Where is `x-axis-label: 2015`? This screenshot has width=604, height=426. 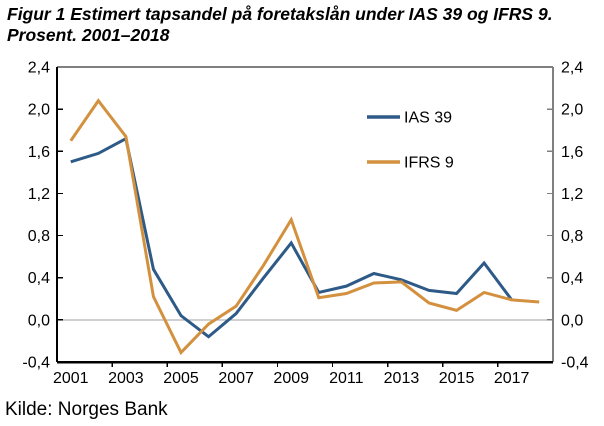
x-axis-label: 2015 is located at coordinates (457, 378).